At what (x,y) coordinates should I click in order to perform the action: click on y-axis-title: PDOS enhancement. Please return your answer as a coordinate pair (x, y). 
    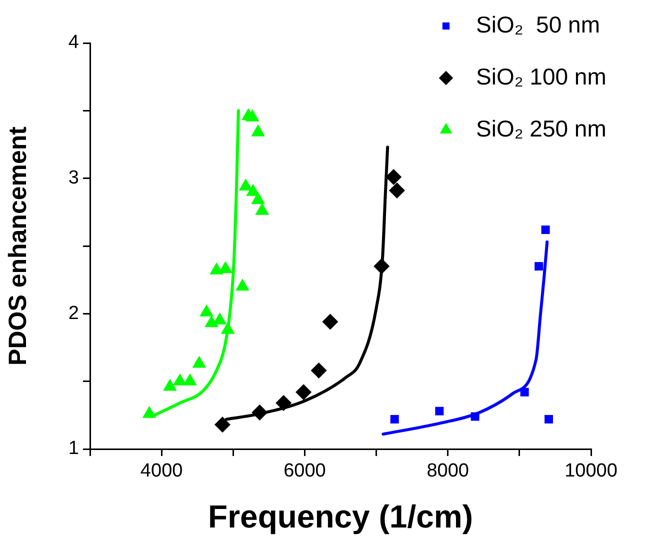
    Looking at the image, I should click on (18, 246).